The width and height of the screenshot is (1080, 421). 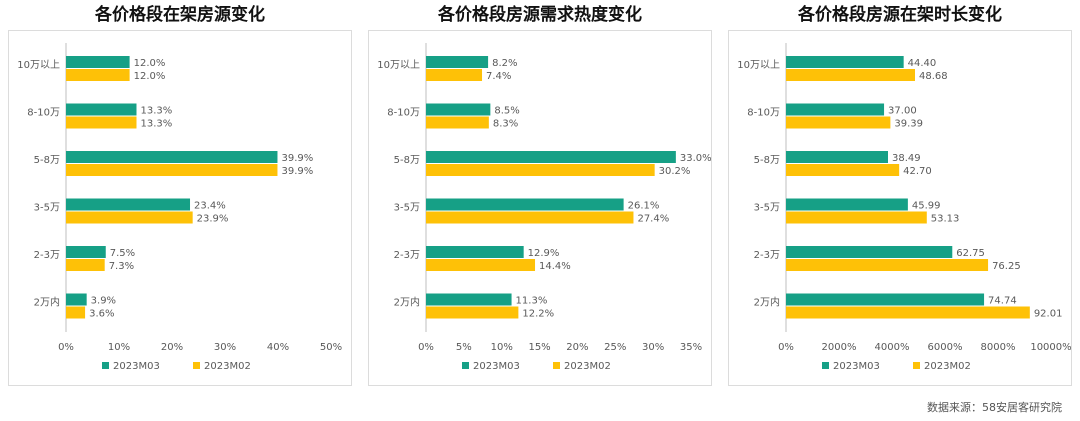 What do you see at coordinates (1050, 347) in the screenshot?
I see `x-tick-label: 10000%` at bounding box center [1050, 347].